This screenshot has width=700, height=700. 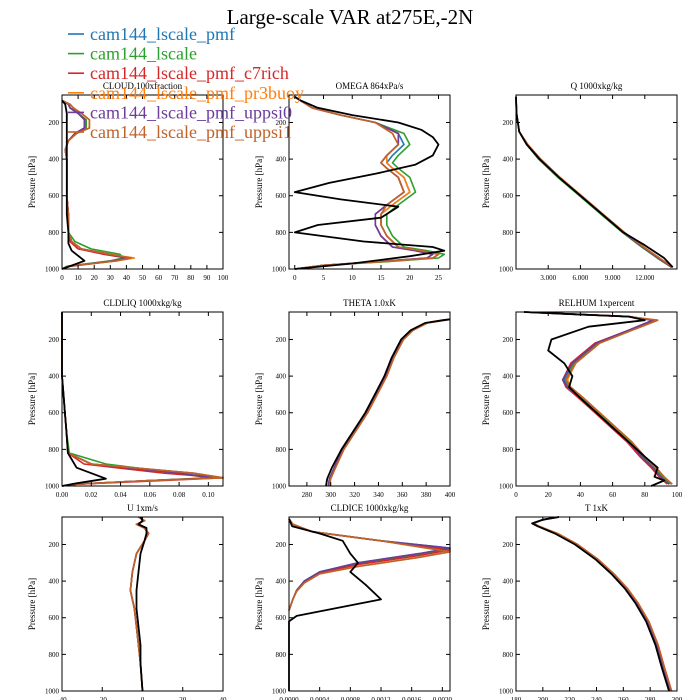 I want to click on x-tick-label: 280, so click(x=650, y=698).